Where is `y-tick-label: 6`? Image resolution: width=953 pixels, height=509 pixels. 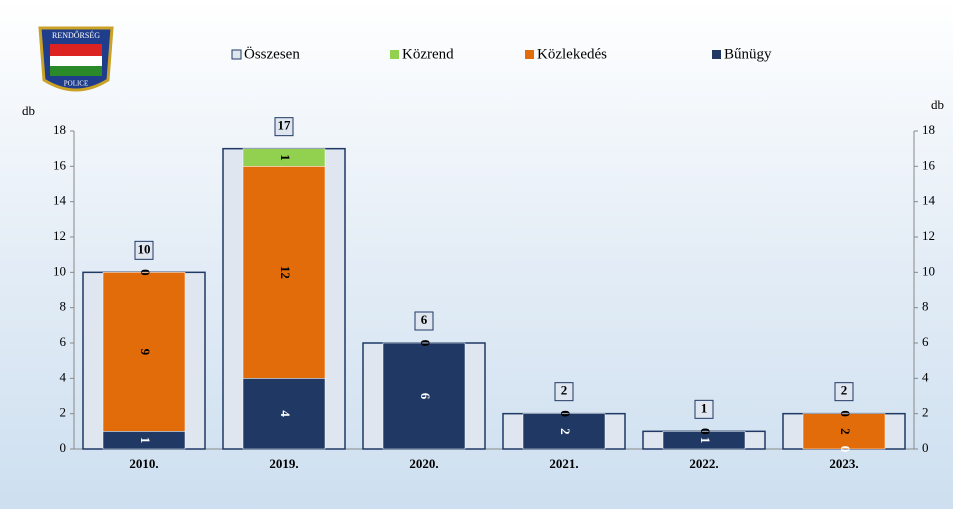 y-tick-label: 6 is located at coordinates (63, 341).